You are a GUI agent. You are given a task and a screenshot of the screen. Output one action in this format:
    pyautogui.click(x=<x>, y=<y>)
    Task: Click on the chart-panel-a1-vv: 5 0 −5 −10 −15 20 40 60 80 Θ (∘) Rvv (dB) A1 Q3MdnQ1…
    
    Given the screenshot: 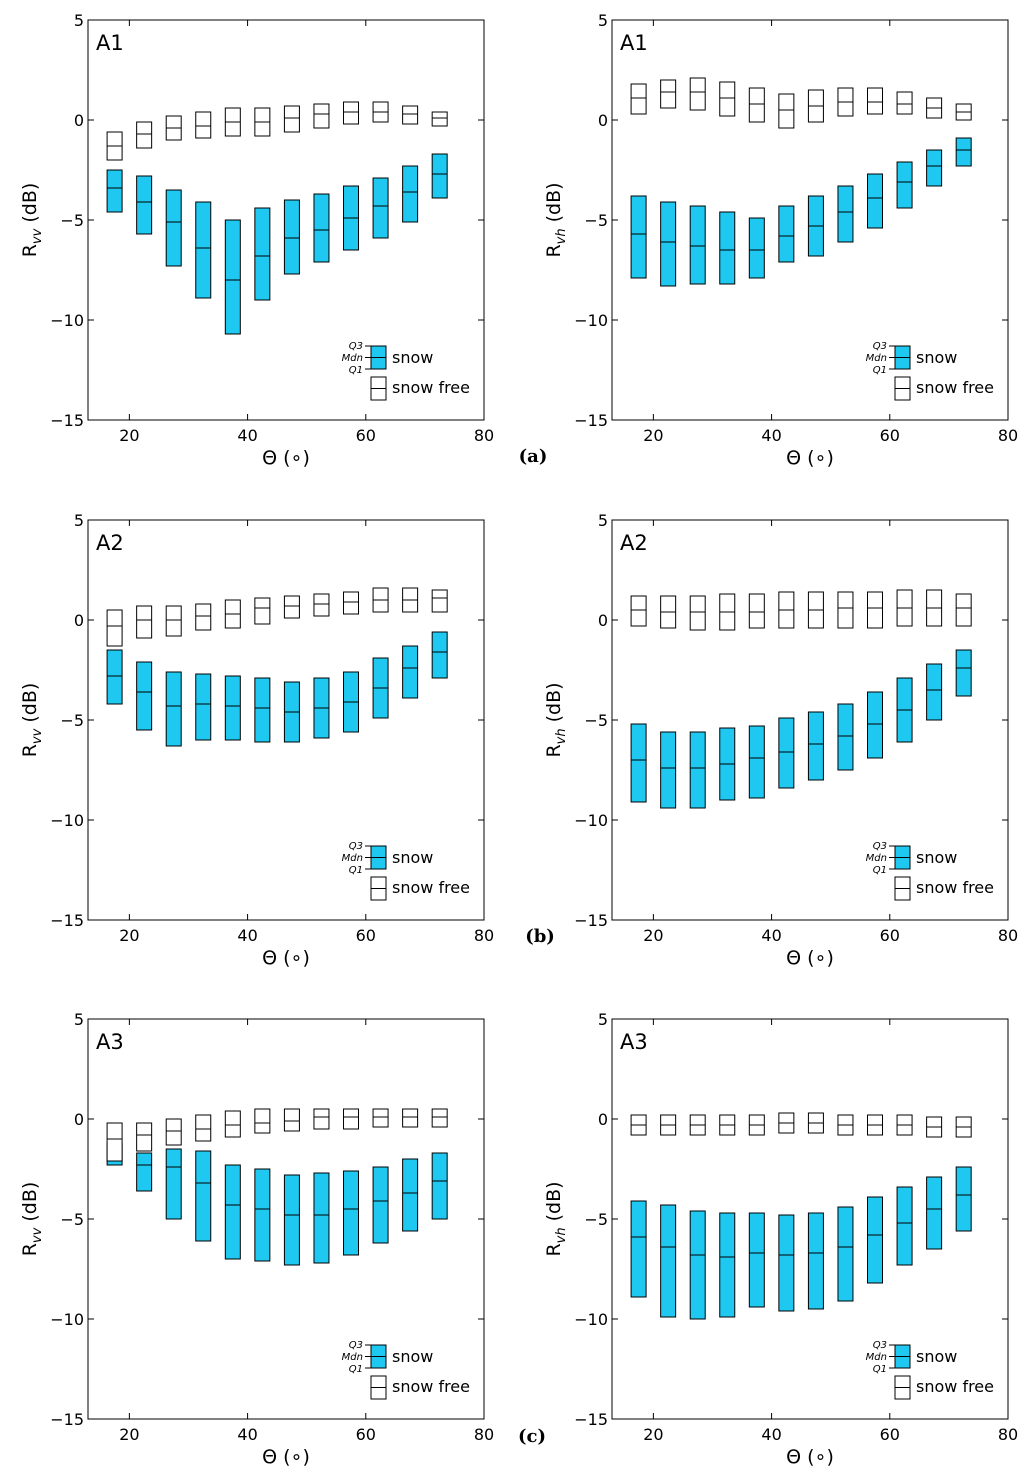 What is the action you would take?
    pyautogui.click(x=256, y=240)
    